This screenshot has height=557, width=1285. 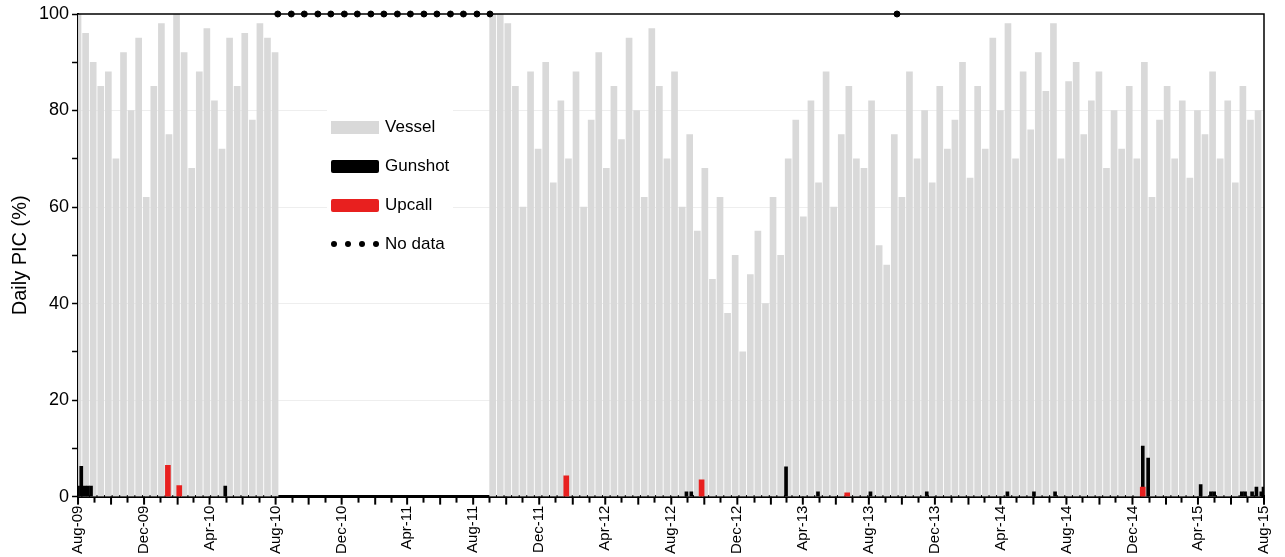 What do you see at coordinates (934, 529) in the screenshot?
I see `x-tick-label: Dec-13` at bounding box center [934, 529].